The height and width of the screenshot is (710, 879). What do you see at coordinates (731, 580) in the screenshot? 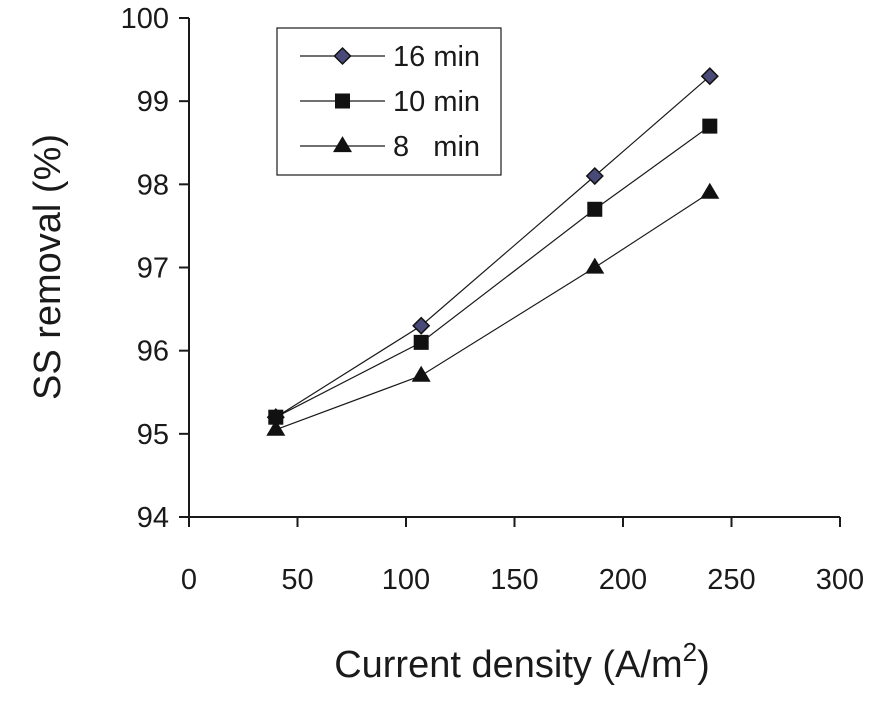
I see `x-tick-label: 250` at bounding box center [731, 580].